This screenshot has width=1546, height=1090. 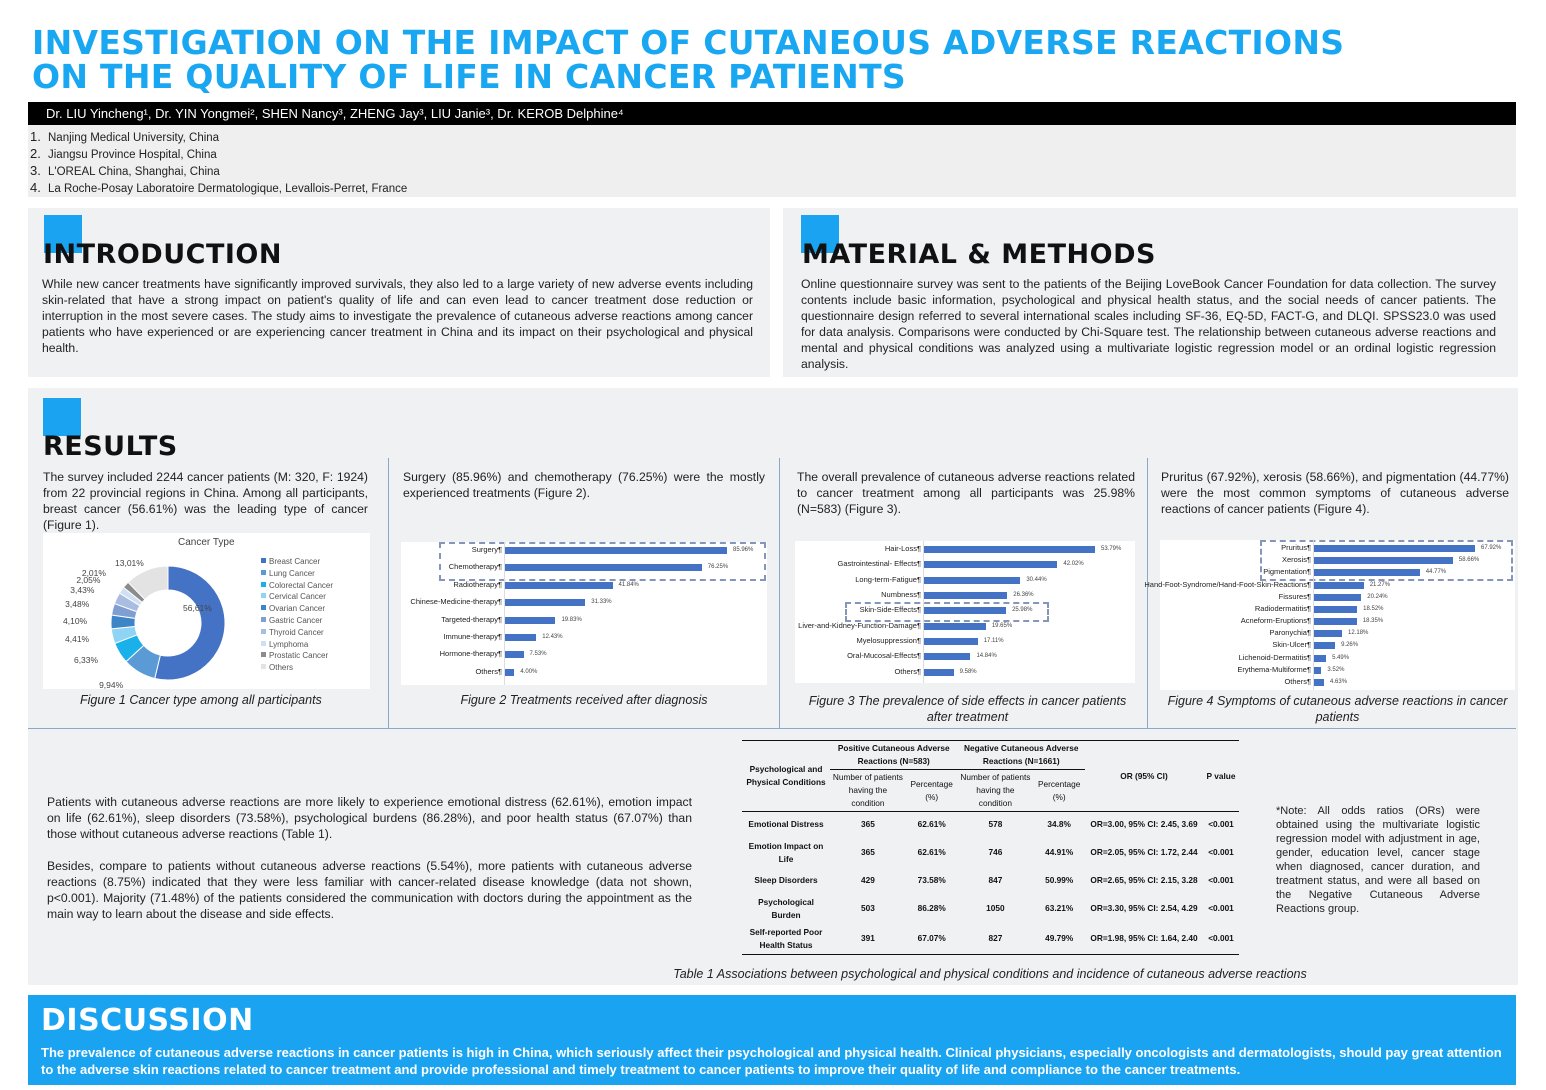 What do you see at coordinates (718, 567) in the screenshot?
I see `bar-value-label: 76.25%` at bounding box center [718, 567].